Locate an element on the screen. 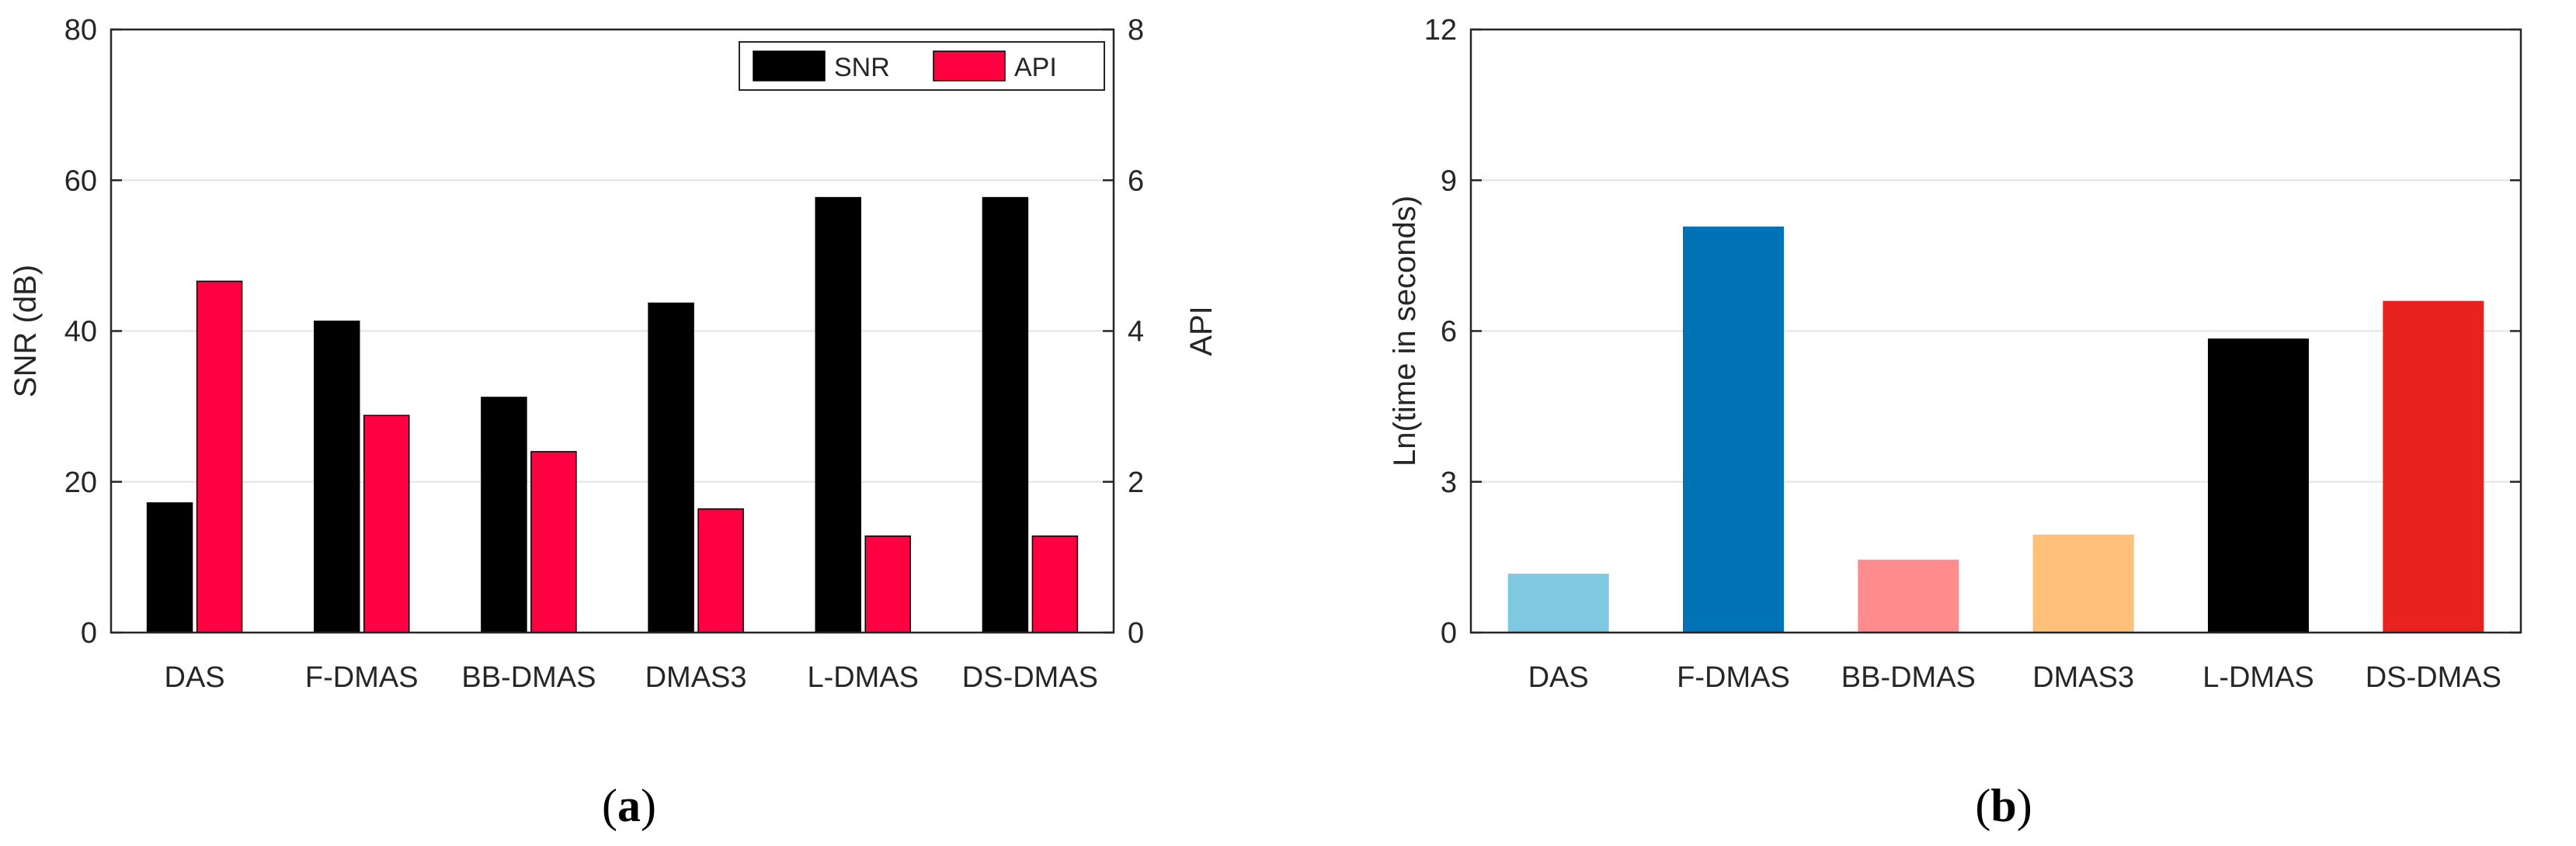 This screenshot has height=846, width=2576. legend-swatch-api is located at coordinates (969, 65).